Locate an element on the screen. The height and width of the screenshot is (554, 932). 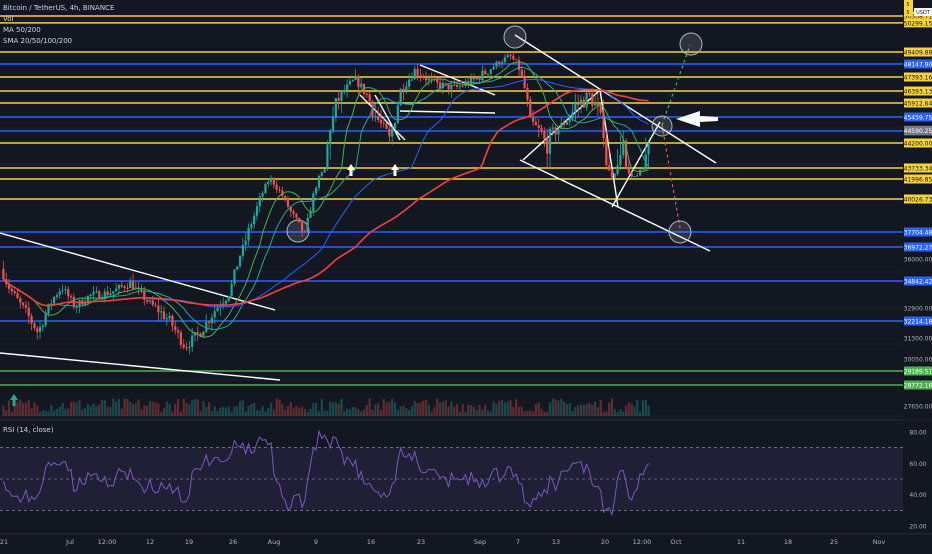
highlight-circle is located at coordinates (298, 231).